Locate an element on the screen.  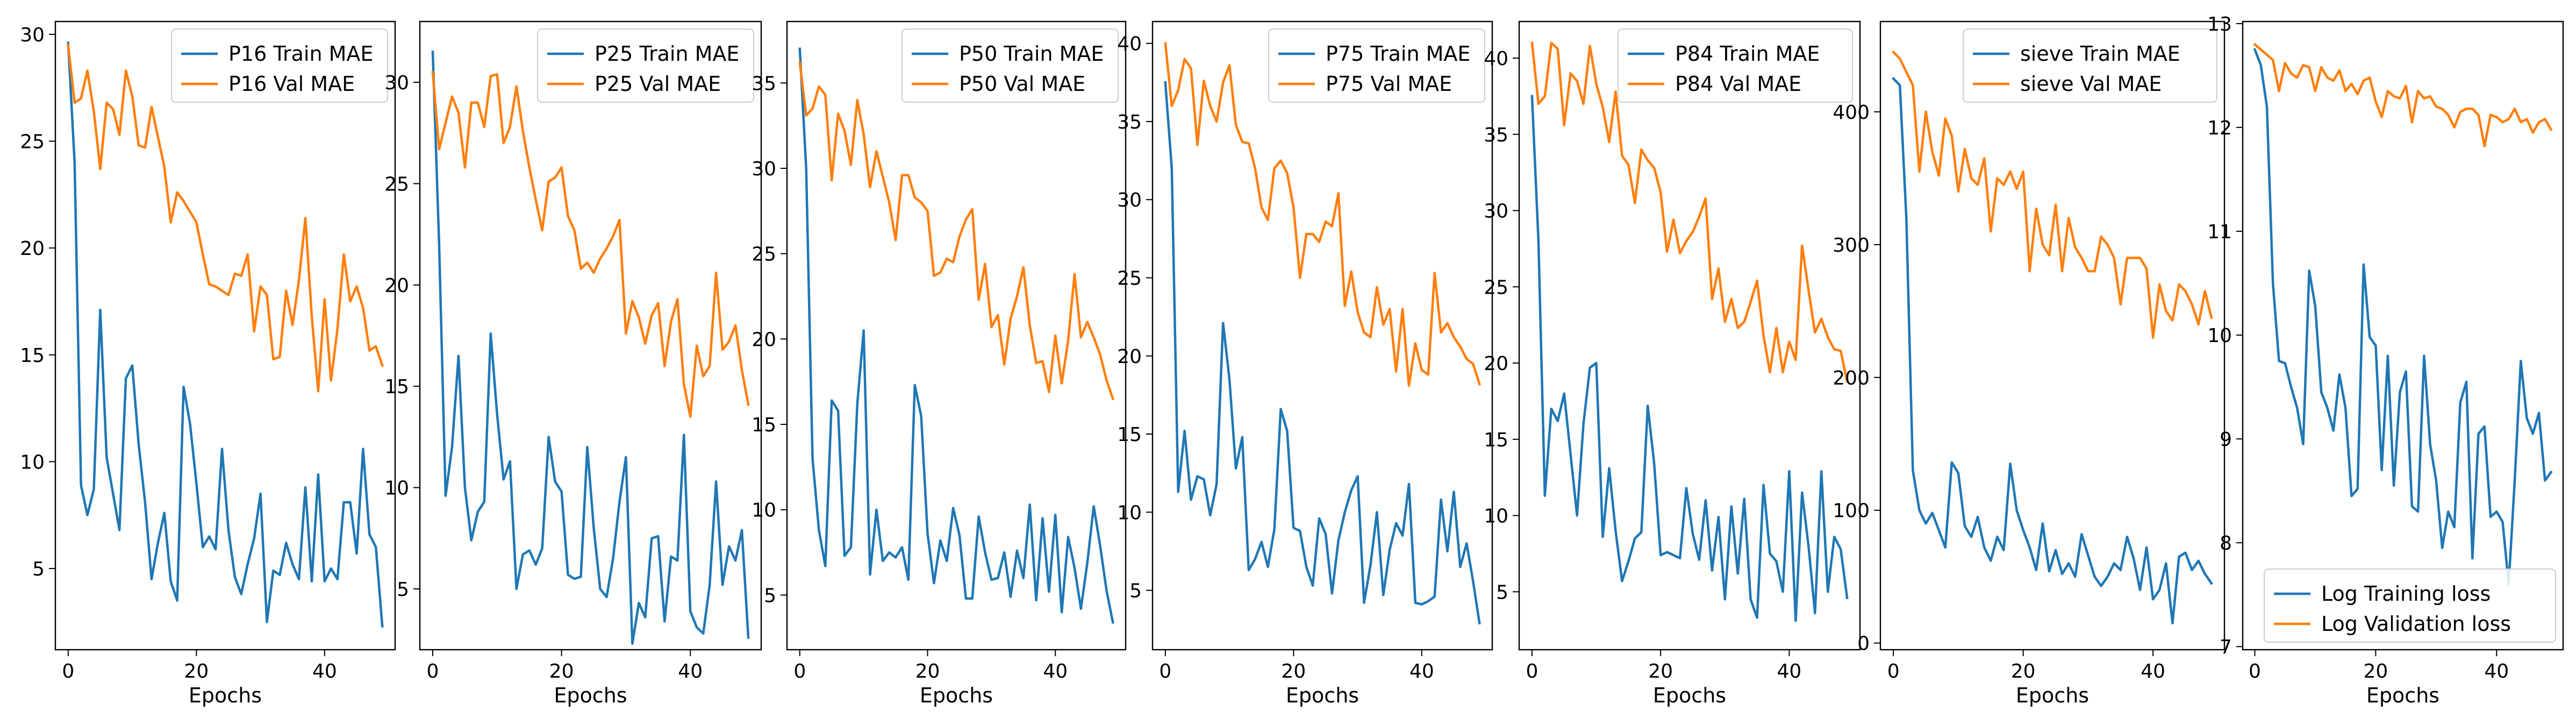
legend-label: P75 Train MAE is located at coordinates (1398, 54).